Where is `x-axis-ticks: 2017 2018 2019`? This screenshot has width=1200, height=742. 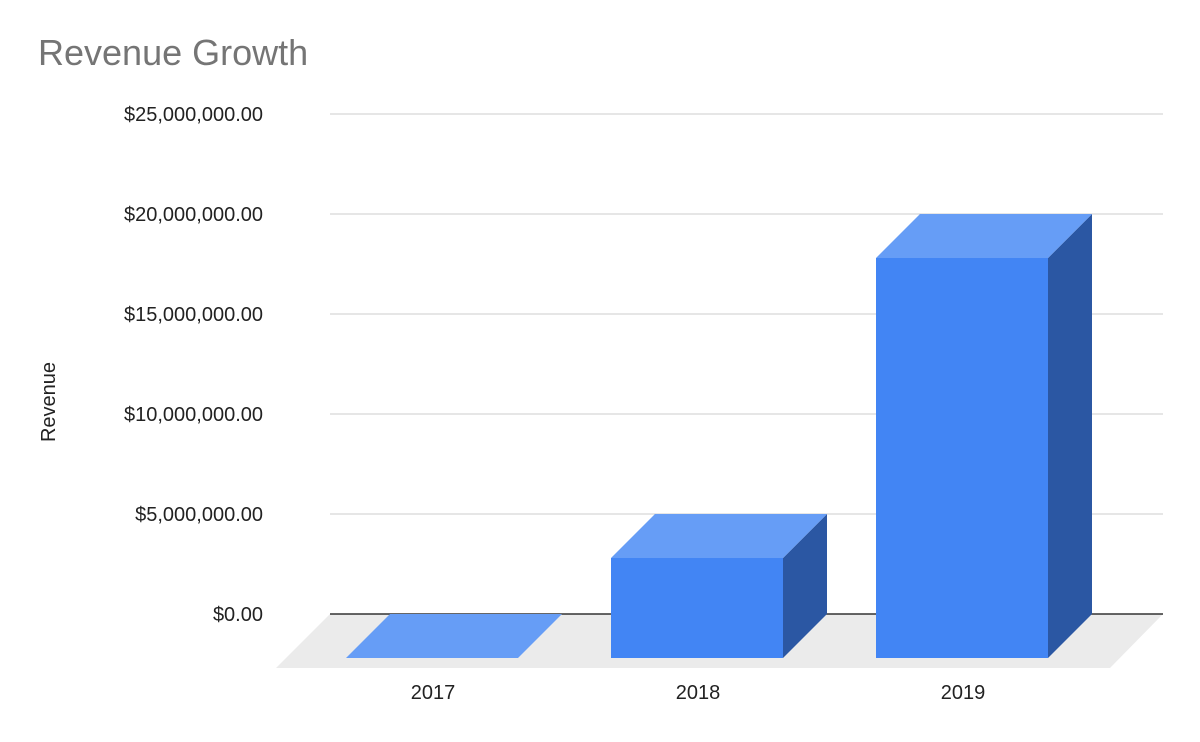 x-axis-ticks: 2017 2018 2019 is located at coordinates (698, 693).